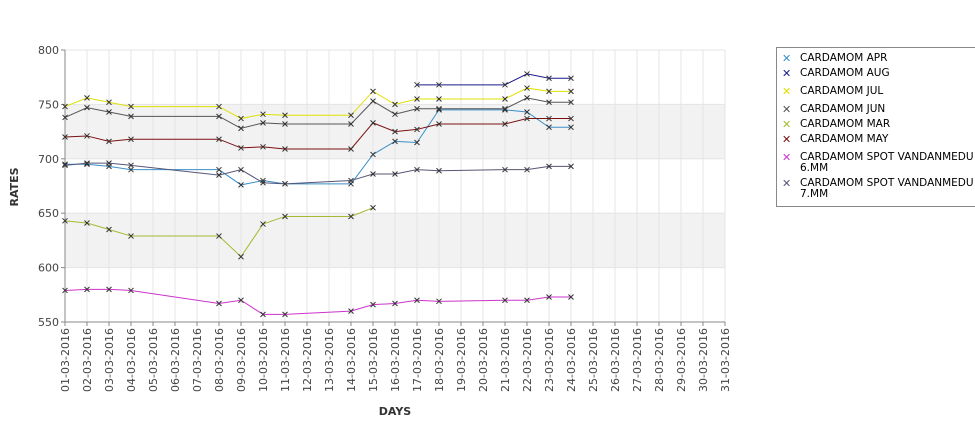 This screenshot has height=429, width=975. Describe the element at coordinates (48, 322) in the screenshot. I see `y-tick-label: 550` at that location.